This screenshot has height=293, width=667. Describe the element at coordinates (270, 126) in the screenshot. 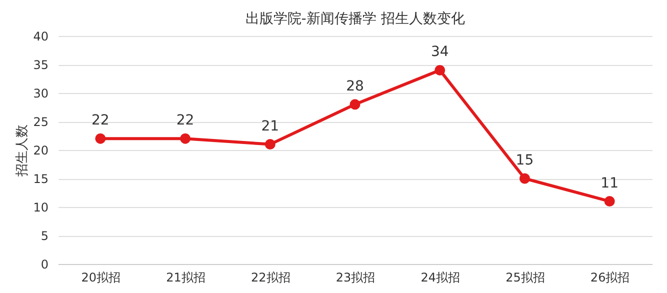

I see `data-label: 21` at that location.